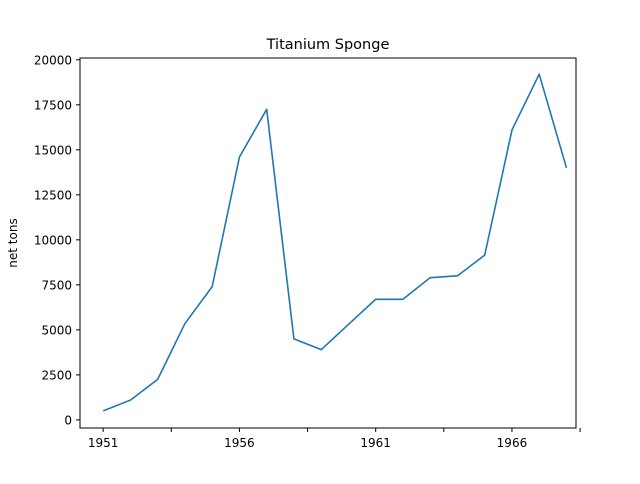 The width and height of the screenshot is (640, 484). What do you see at coordinates (56, 330) in the screenshot?
I see `y-tick-label: 5000` at bounding box center [56, 330].